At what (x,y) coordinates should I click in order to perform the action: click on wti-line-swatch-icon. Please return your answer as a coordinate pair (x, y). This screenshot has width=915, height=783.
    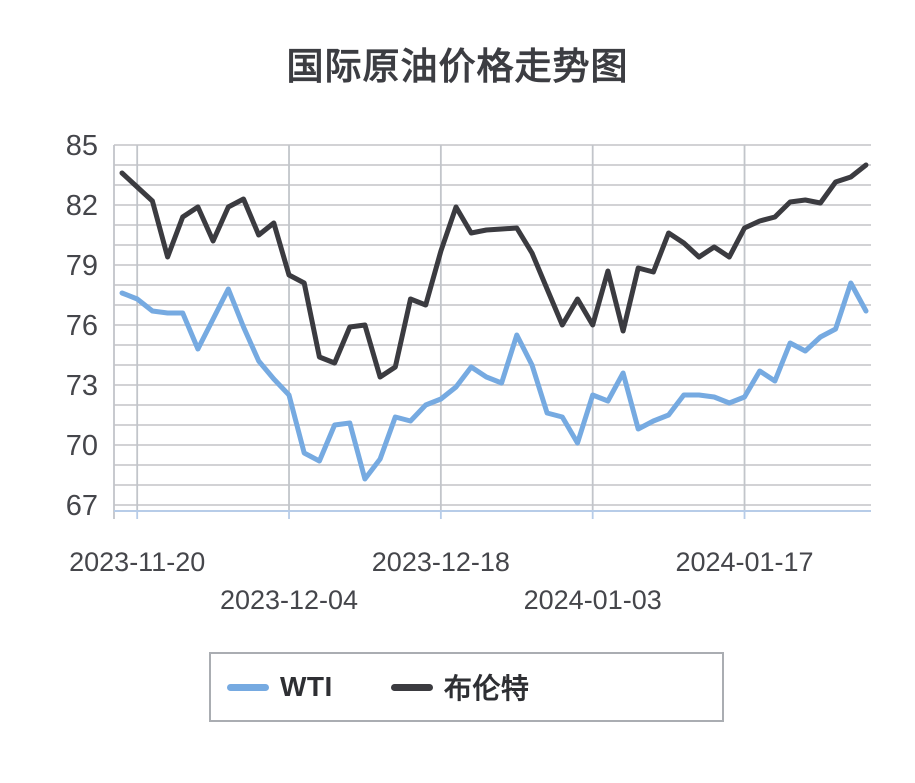
    Looking at the image, I should click on (248, 687).